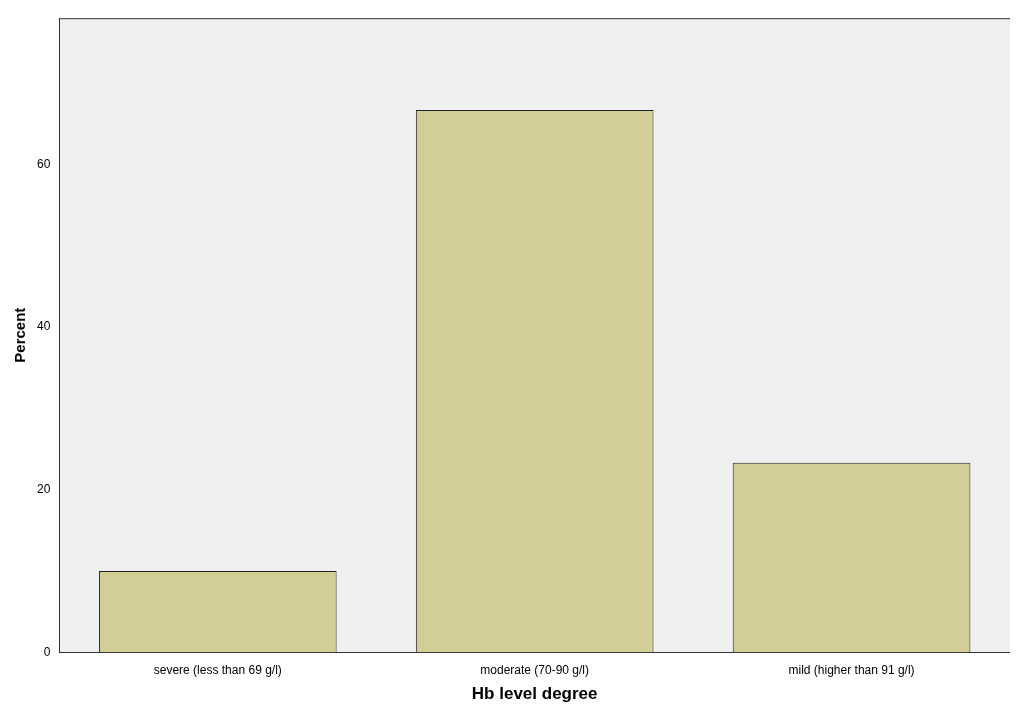 The height and width of the screenshot is (717, 1018). I want to click on y-tick-label: 20, so click(43, 488).